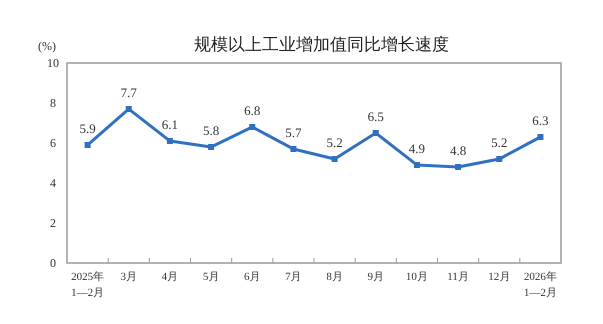  I want to click on x-tick-label: 9月, so click(376, 277).